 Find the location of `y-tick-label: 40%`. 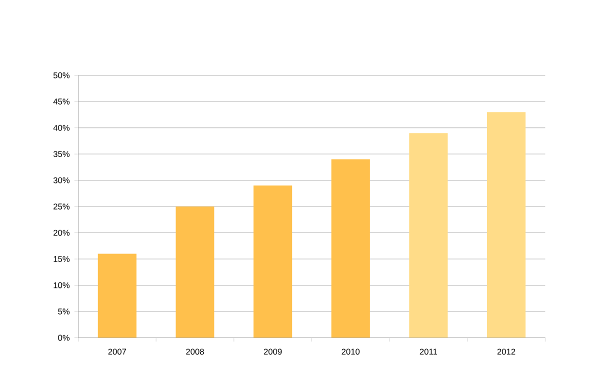

y-tick-label: 40% is located at coordinates (61, 128).